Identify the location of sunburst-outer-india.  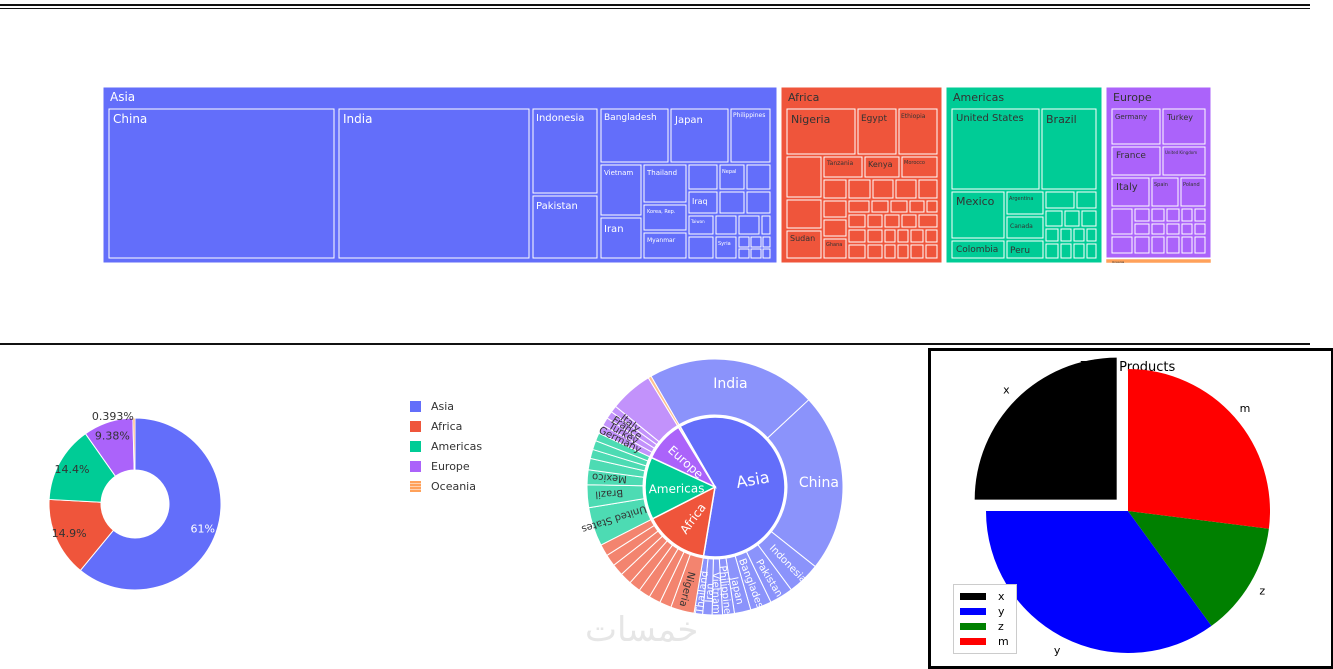
(730, 398).